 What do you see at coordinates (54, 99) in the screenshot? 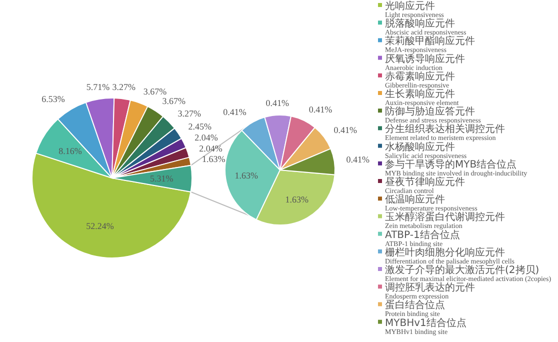
I see `data-label: 6.53%` at bounding box center [54, 99].